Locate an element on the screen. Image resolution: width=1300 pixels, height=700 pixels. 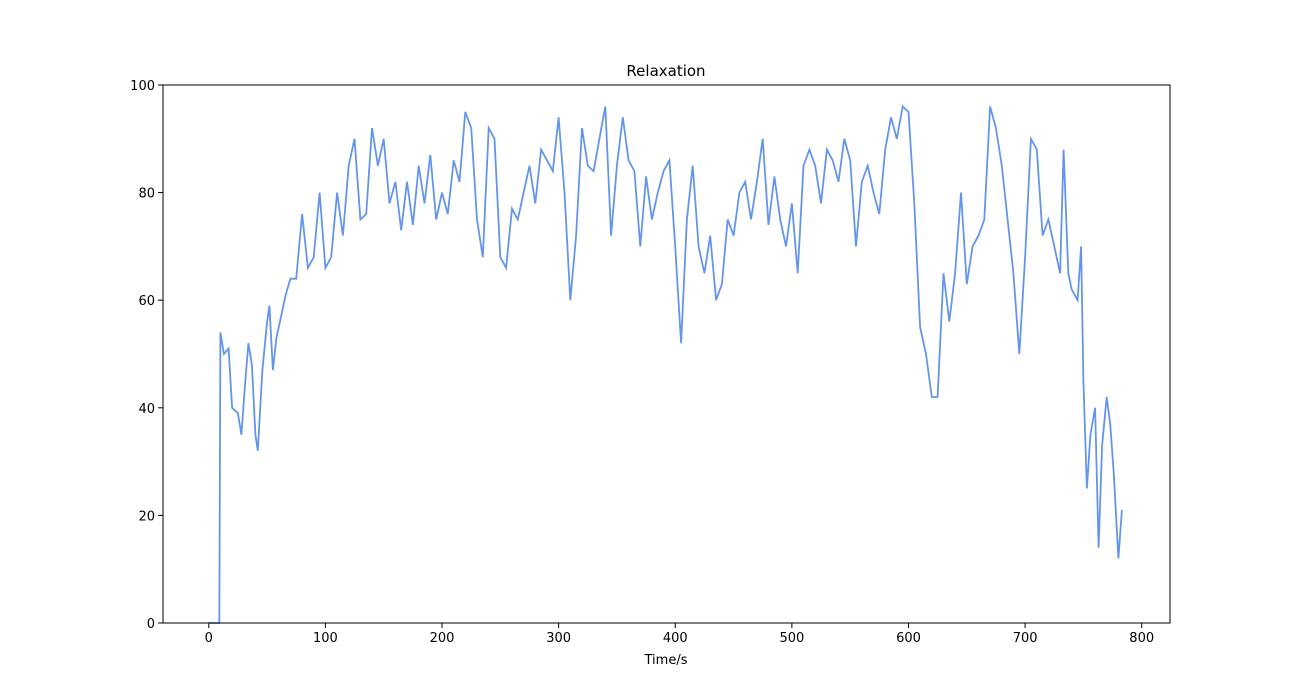
x-tick-label: 100 is located at coordinates (325, 638).